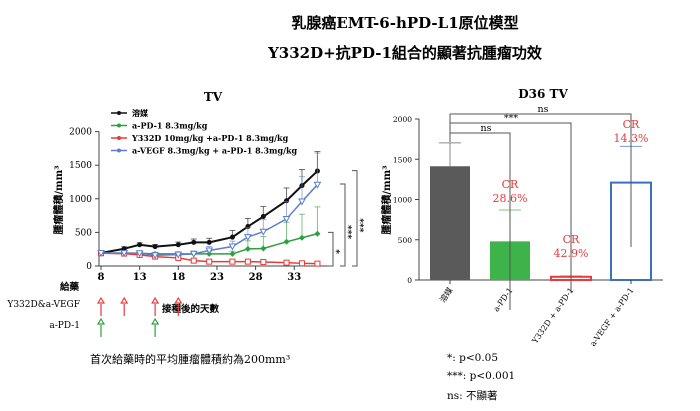  I want to click on bar-y-tick-label: 2000, so click(402, 119).